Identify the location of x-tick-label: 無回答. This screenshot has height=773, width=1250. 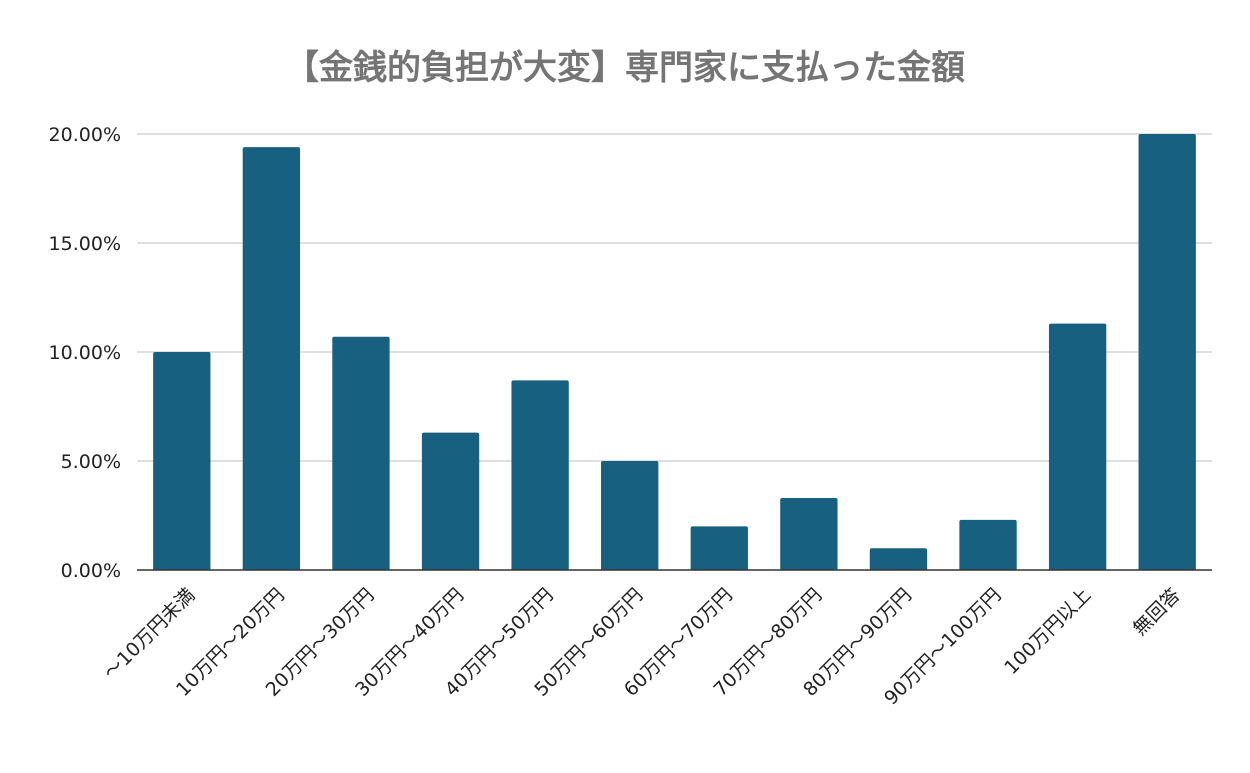
(1157, 612).